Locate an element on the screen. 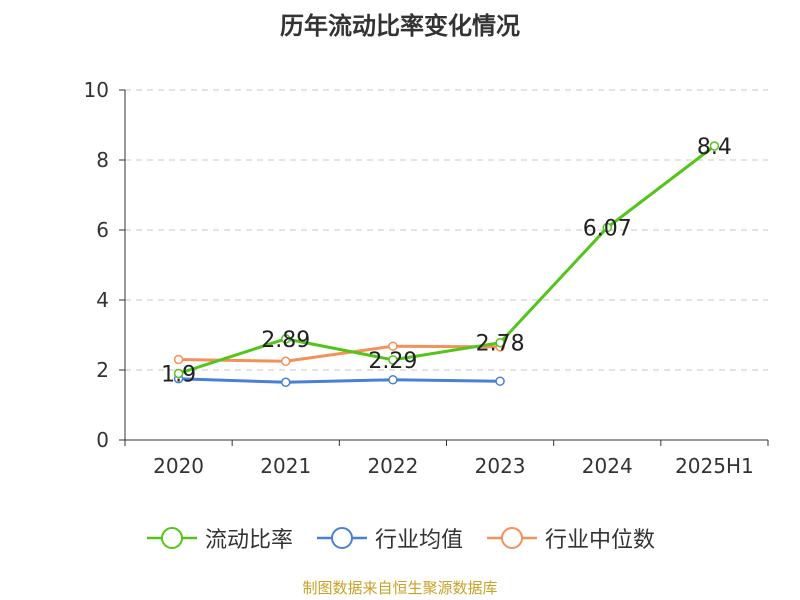 The height and width of the screenshot is (600, 800). legend-label: 行业中位数 is located at coordinates (600, 540).